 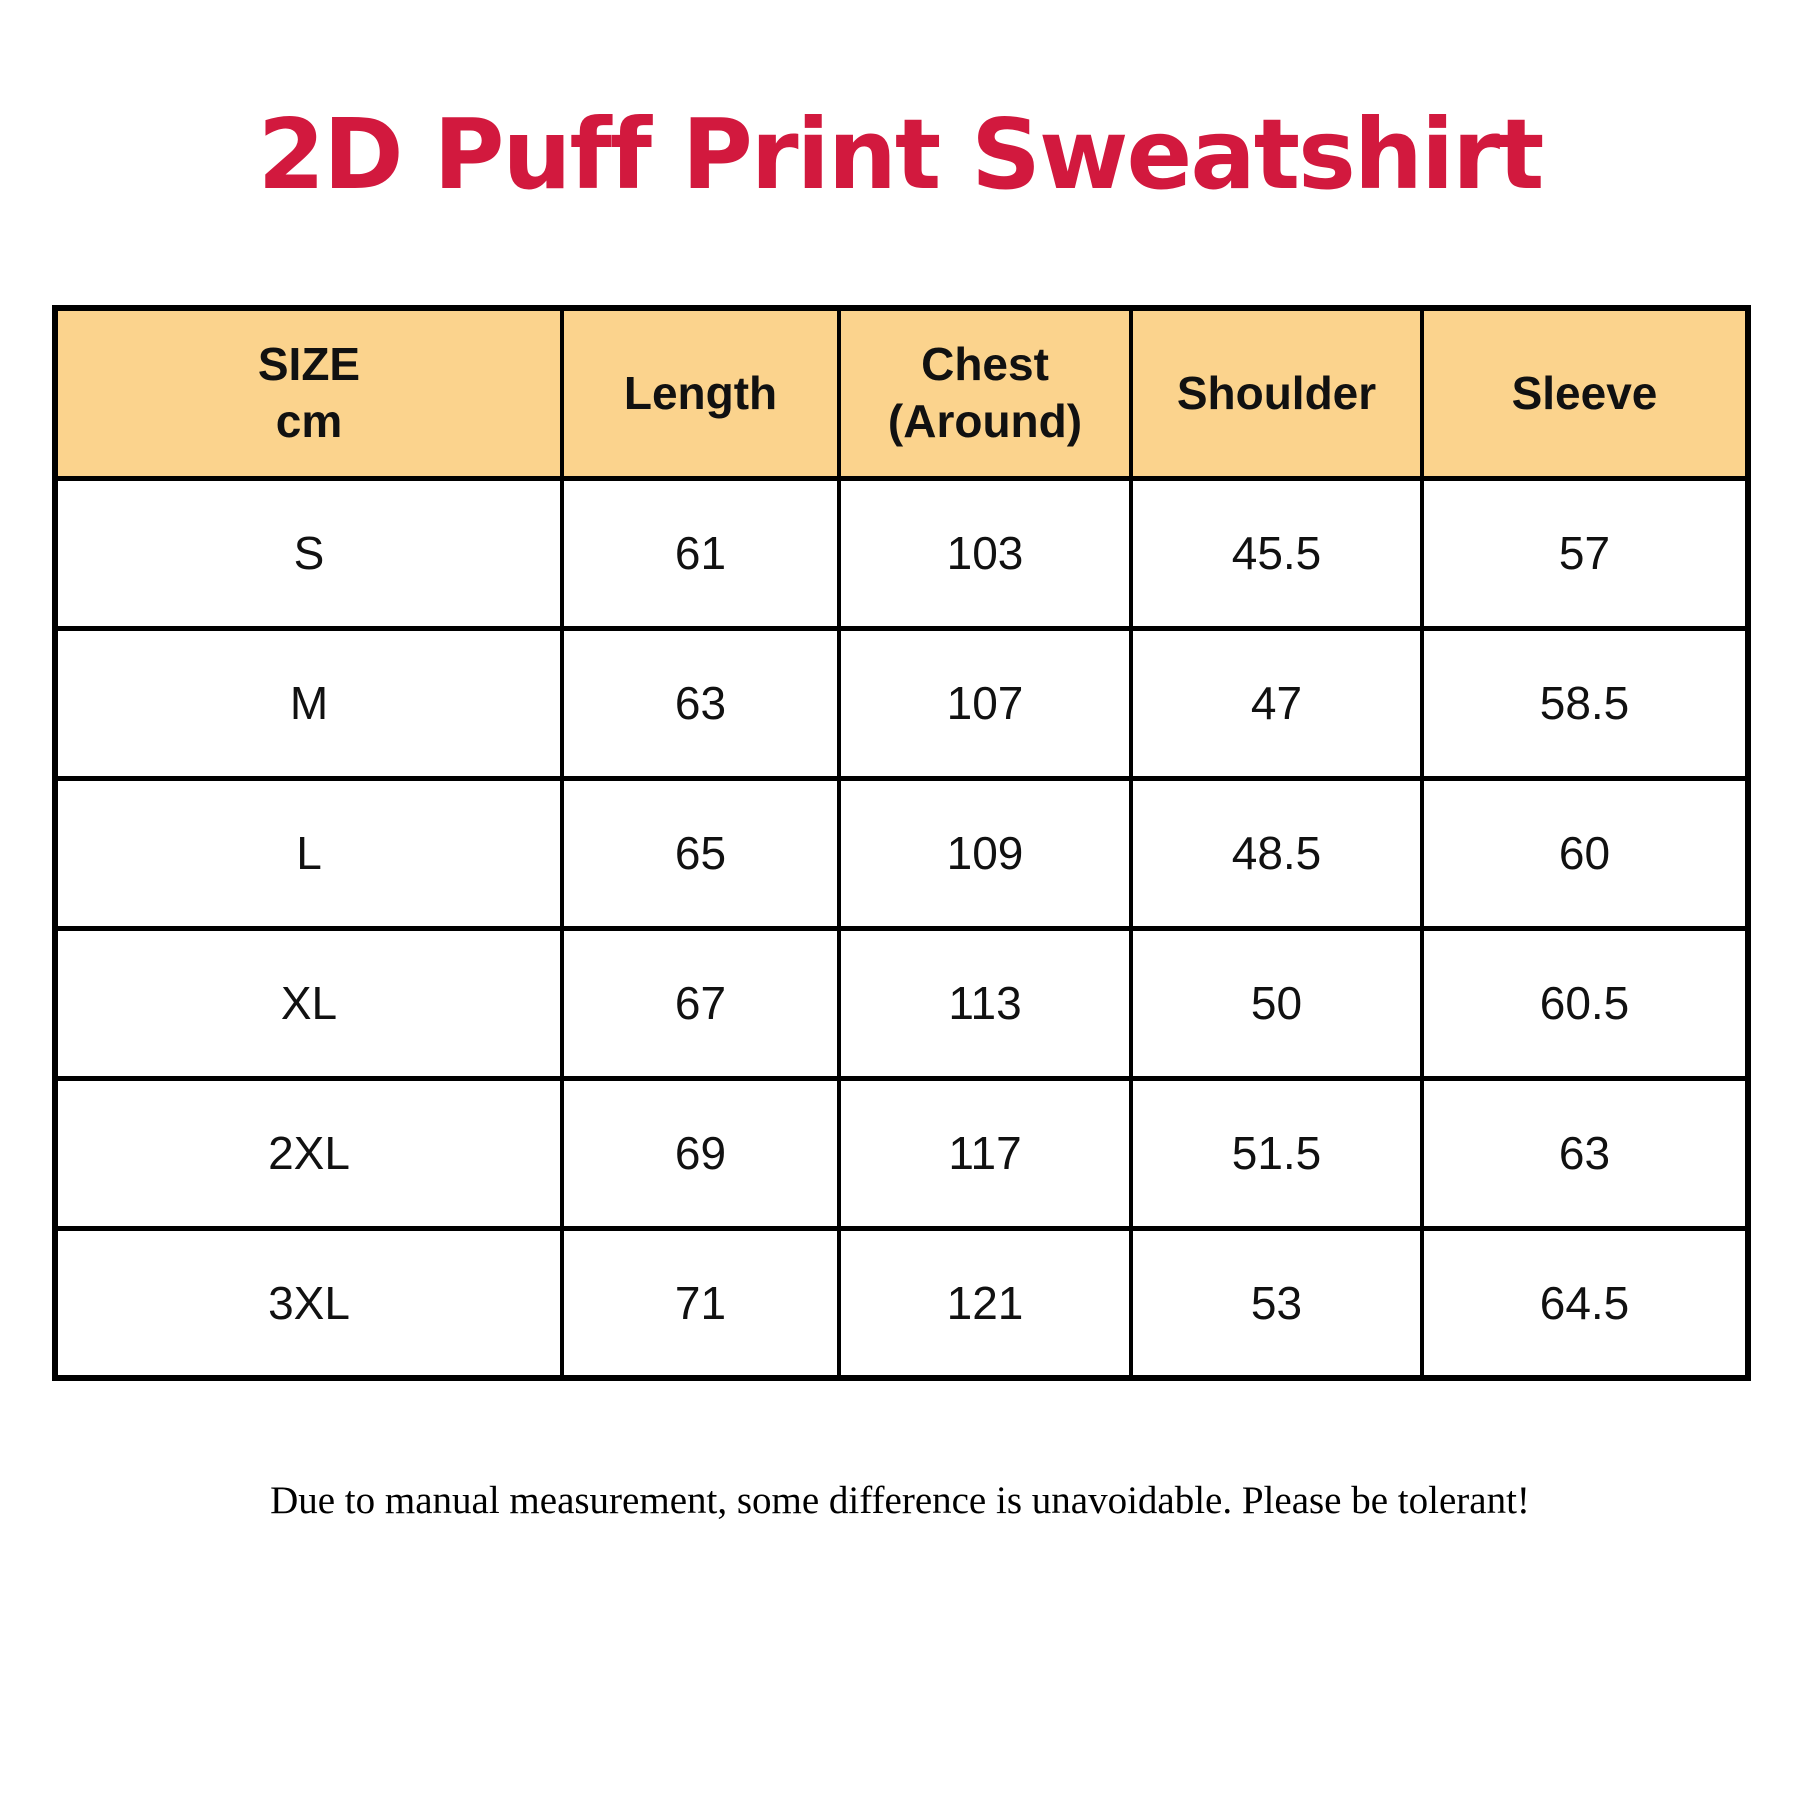 What do you see at coordinates (1276, 1003) in the screenshot?
I see `shoulder-cell: 50` at bounding box center [1276, 1003].